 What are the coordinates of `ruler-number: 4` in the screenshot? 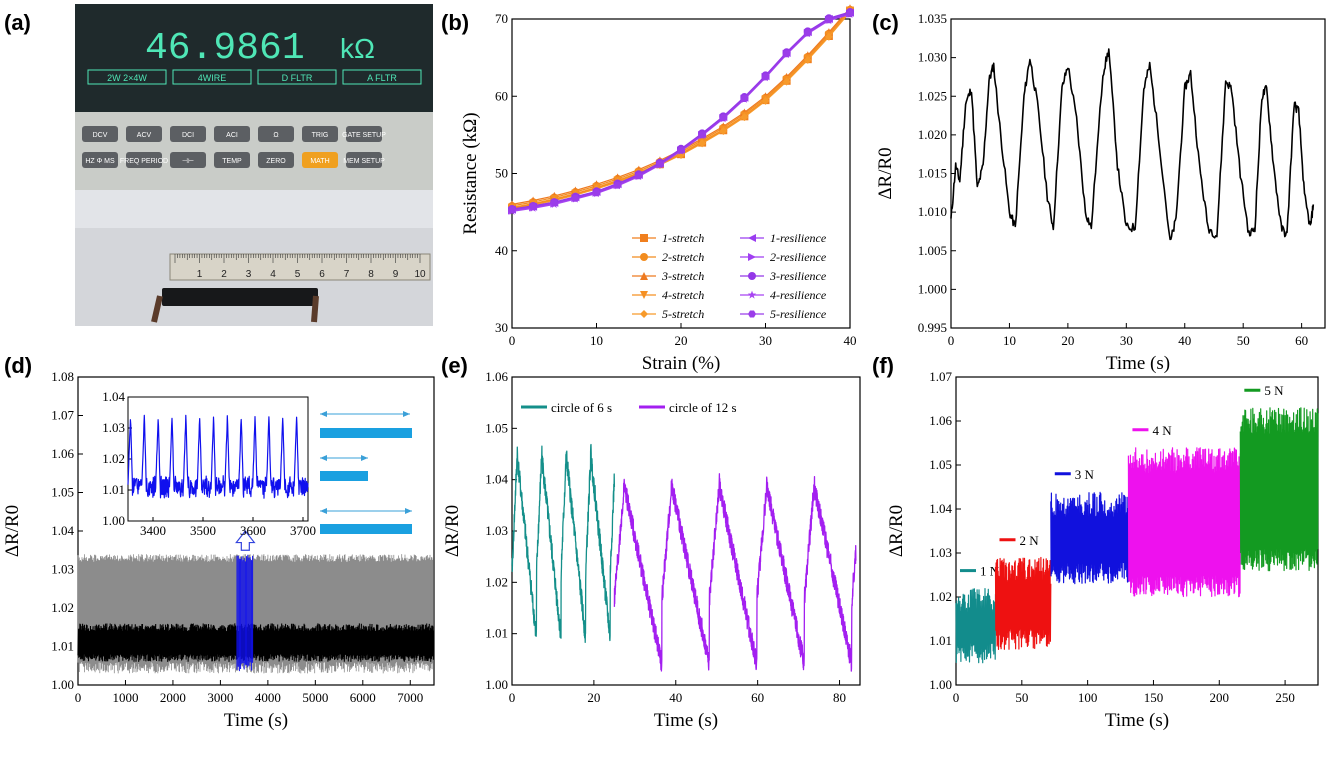 It's located at (273, 274).